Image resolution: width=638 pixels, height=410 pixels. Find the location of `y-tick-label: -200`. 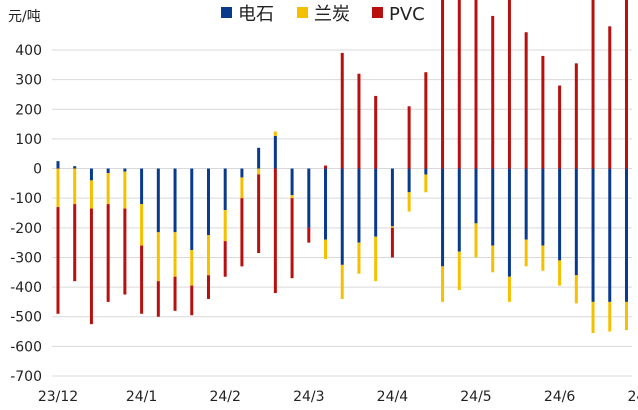

y-tick-label: -200 is located at coordinates (26, 229).